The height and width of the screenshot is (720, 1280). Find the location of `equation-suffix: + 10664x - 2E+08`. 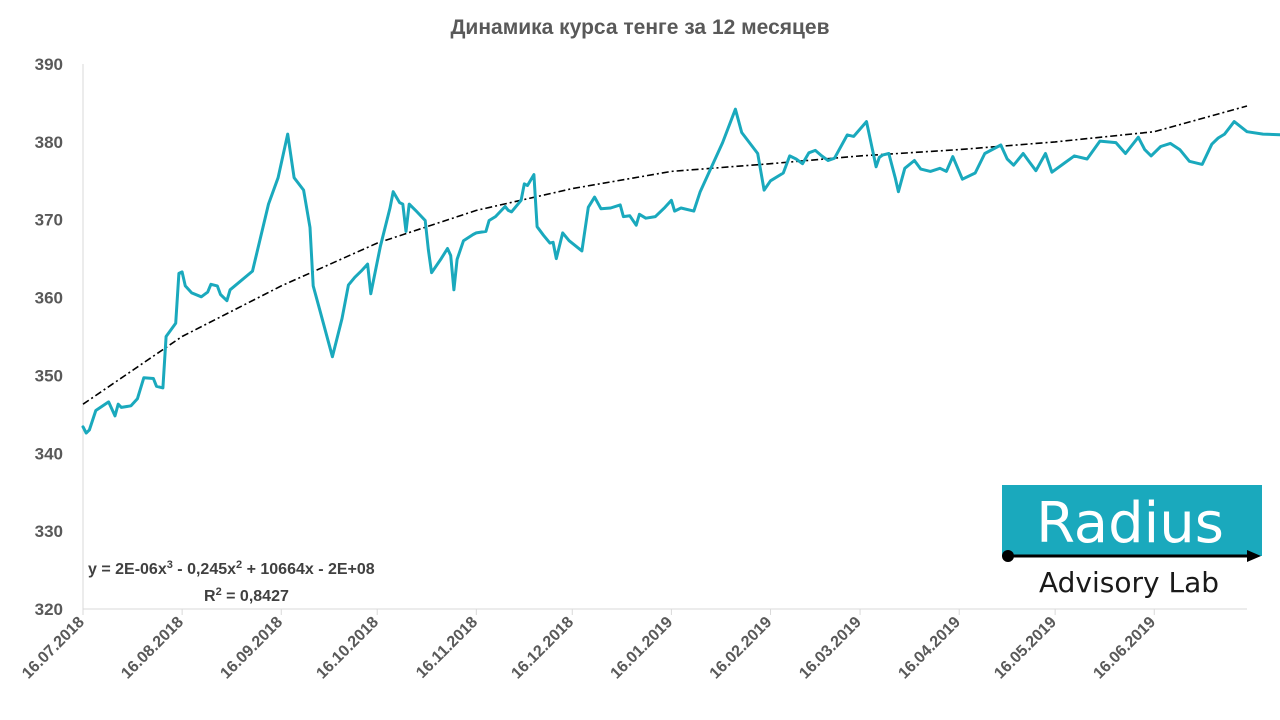

equation-suffix: + 10664x - 2E+08 is located at coordinates (308, 569).